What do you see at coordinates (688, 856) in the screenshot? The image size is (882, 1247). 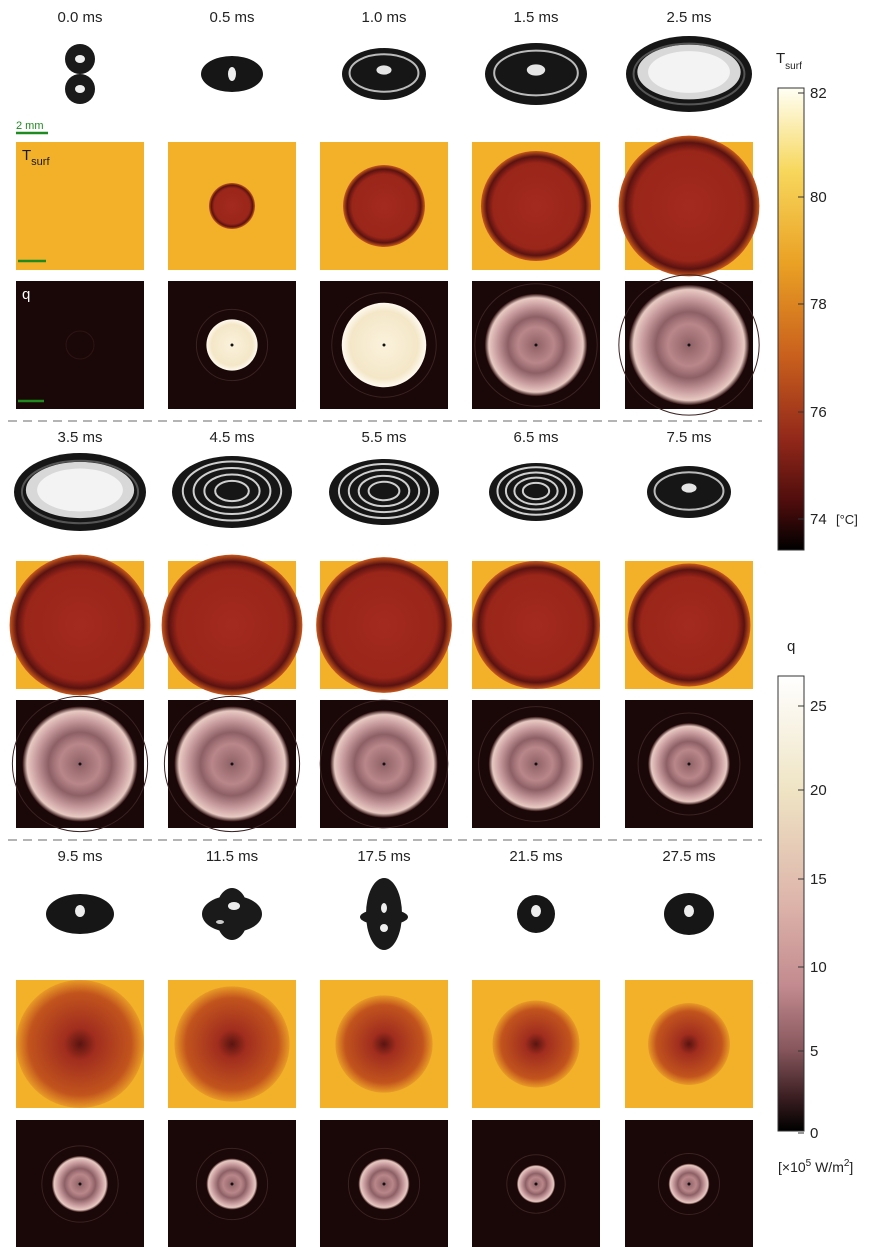 I see `time-label: 27.5 ms` at bounding box center [688, 856].